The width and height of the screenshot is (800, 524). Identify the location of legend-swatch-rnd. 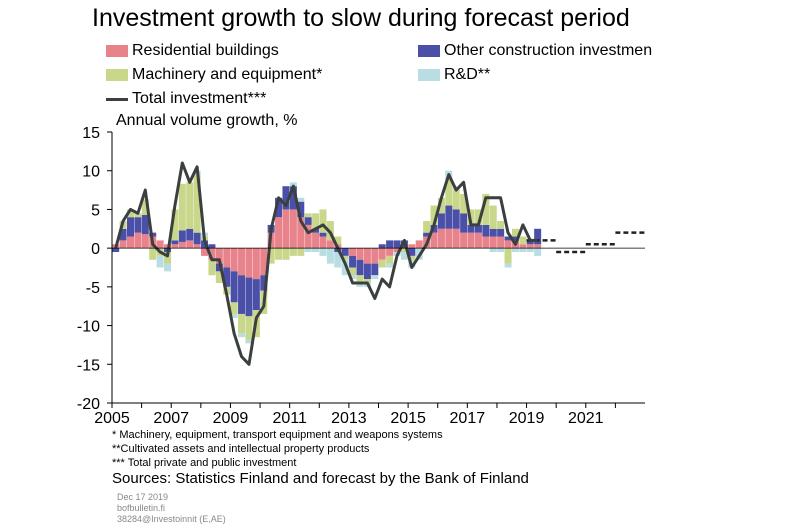
(429, 75).